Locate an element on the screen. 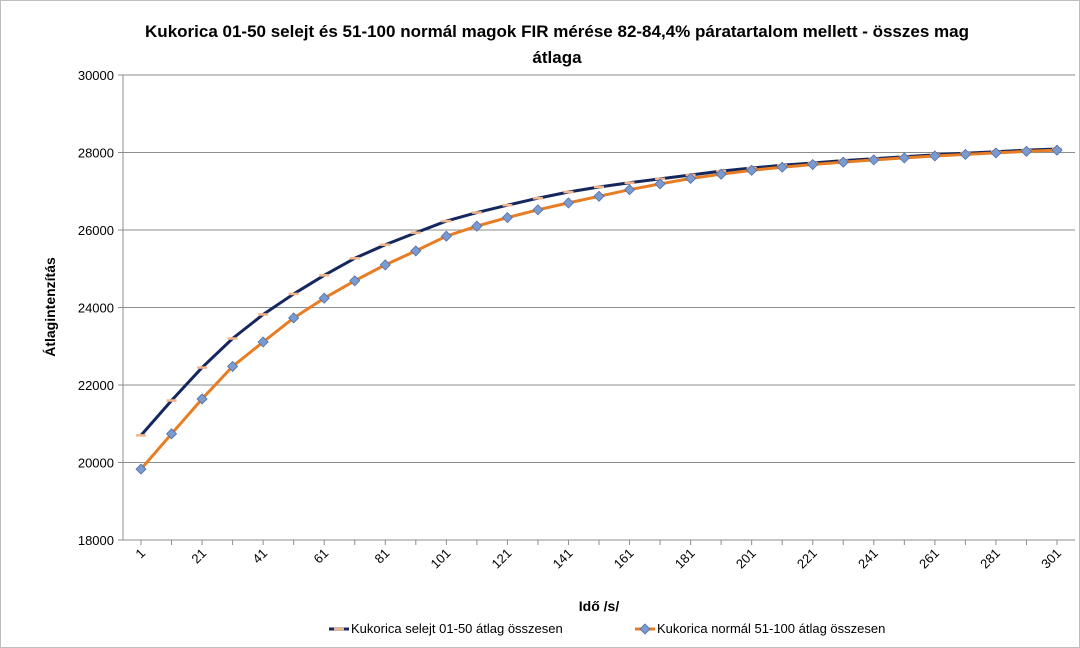 The width and height of the screenshot is (1080, 648). y-axis-ticks: 18000 20000 22000 24000 26000 28000 30000 is located at coordinates (96, 308).